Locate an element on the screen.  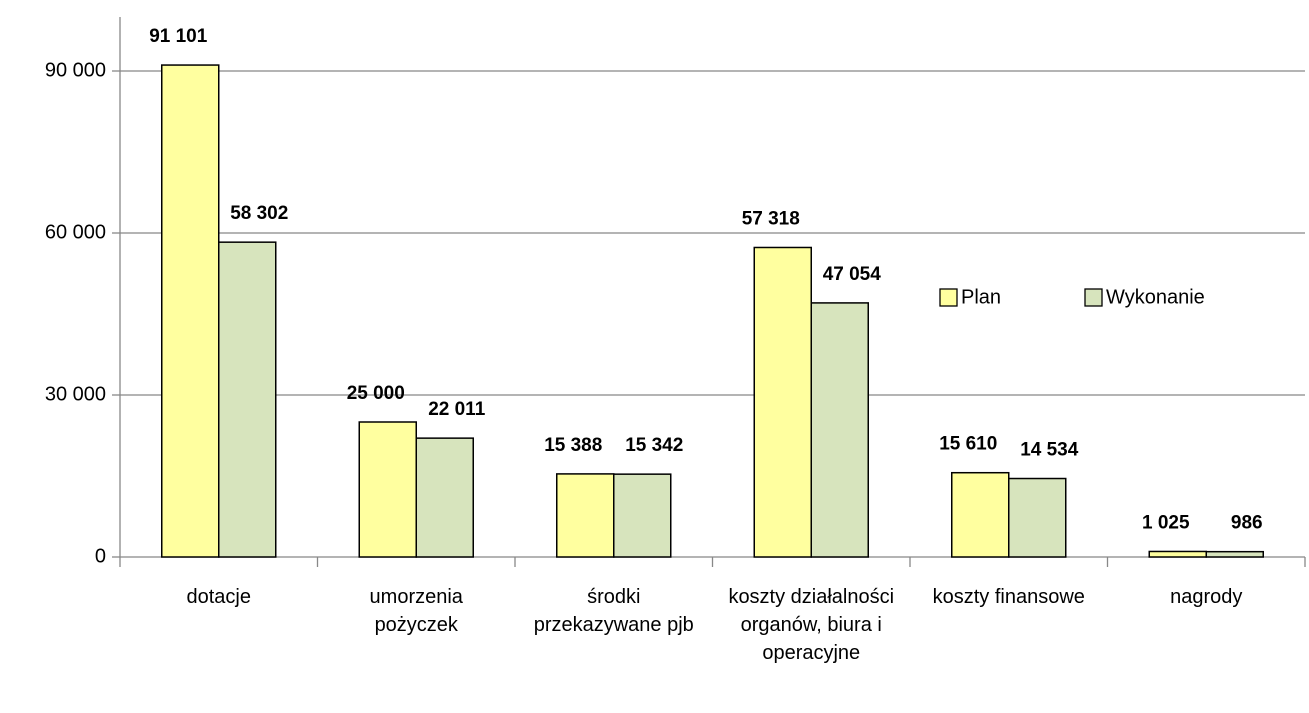
value-label: 15 388 is located at coordinates (573, 445).